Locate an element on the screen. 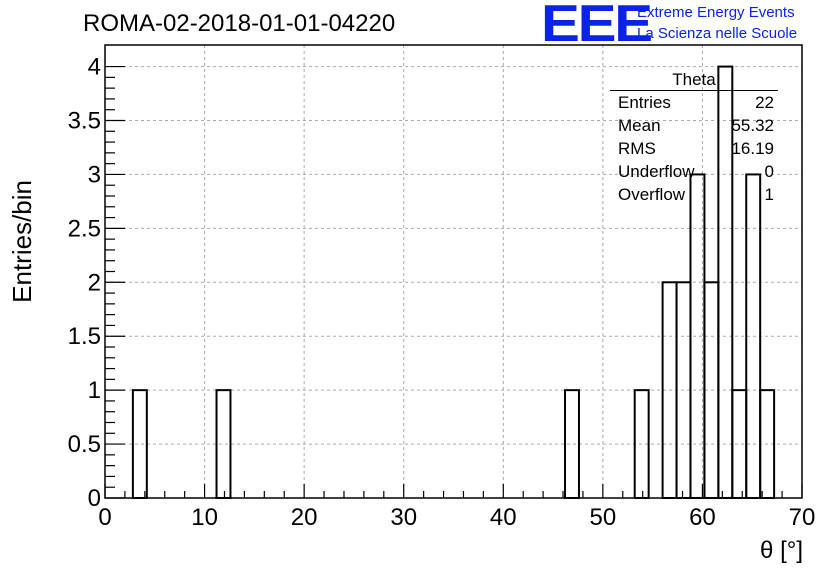  stats-label: Overflow is located at coordinates (652, 194).